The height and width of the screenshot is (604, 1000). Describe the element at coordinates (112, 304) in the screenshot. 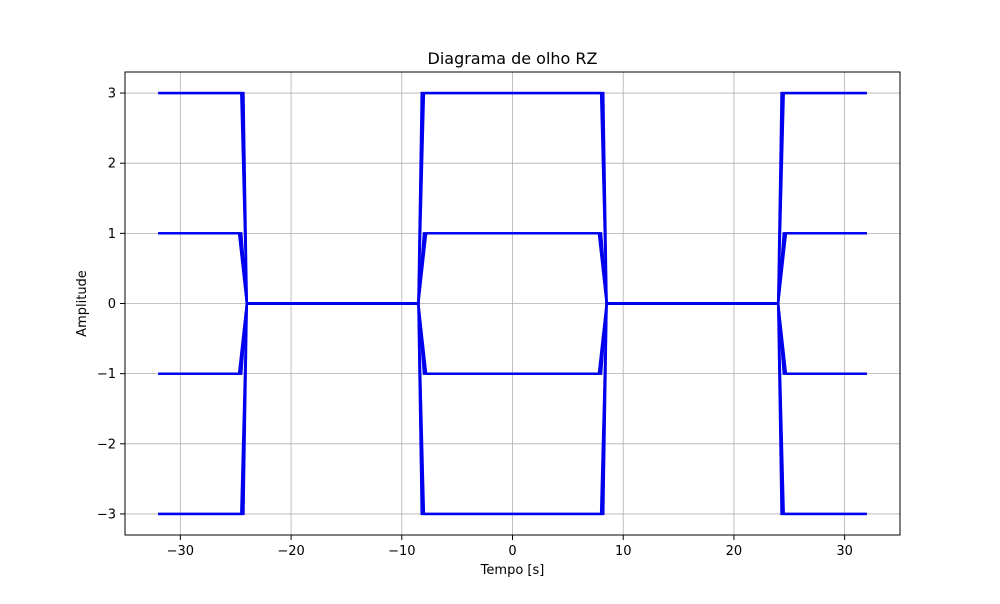

I see `y-tick-label: 0` at that location.